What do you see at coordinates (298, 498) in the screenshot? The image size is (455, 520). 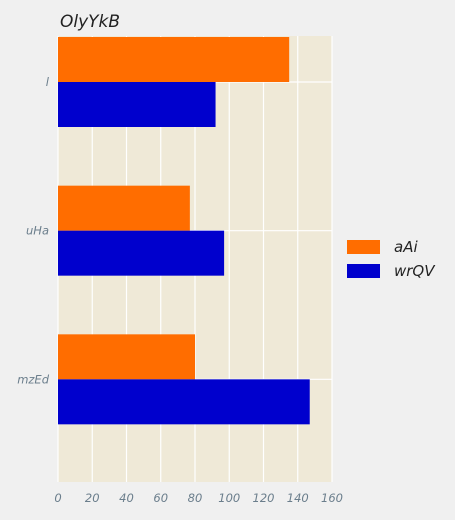 I see `x-tick-label: 140` at bounding box center [298, 498].